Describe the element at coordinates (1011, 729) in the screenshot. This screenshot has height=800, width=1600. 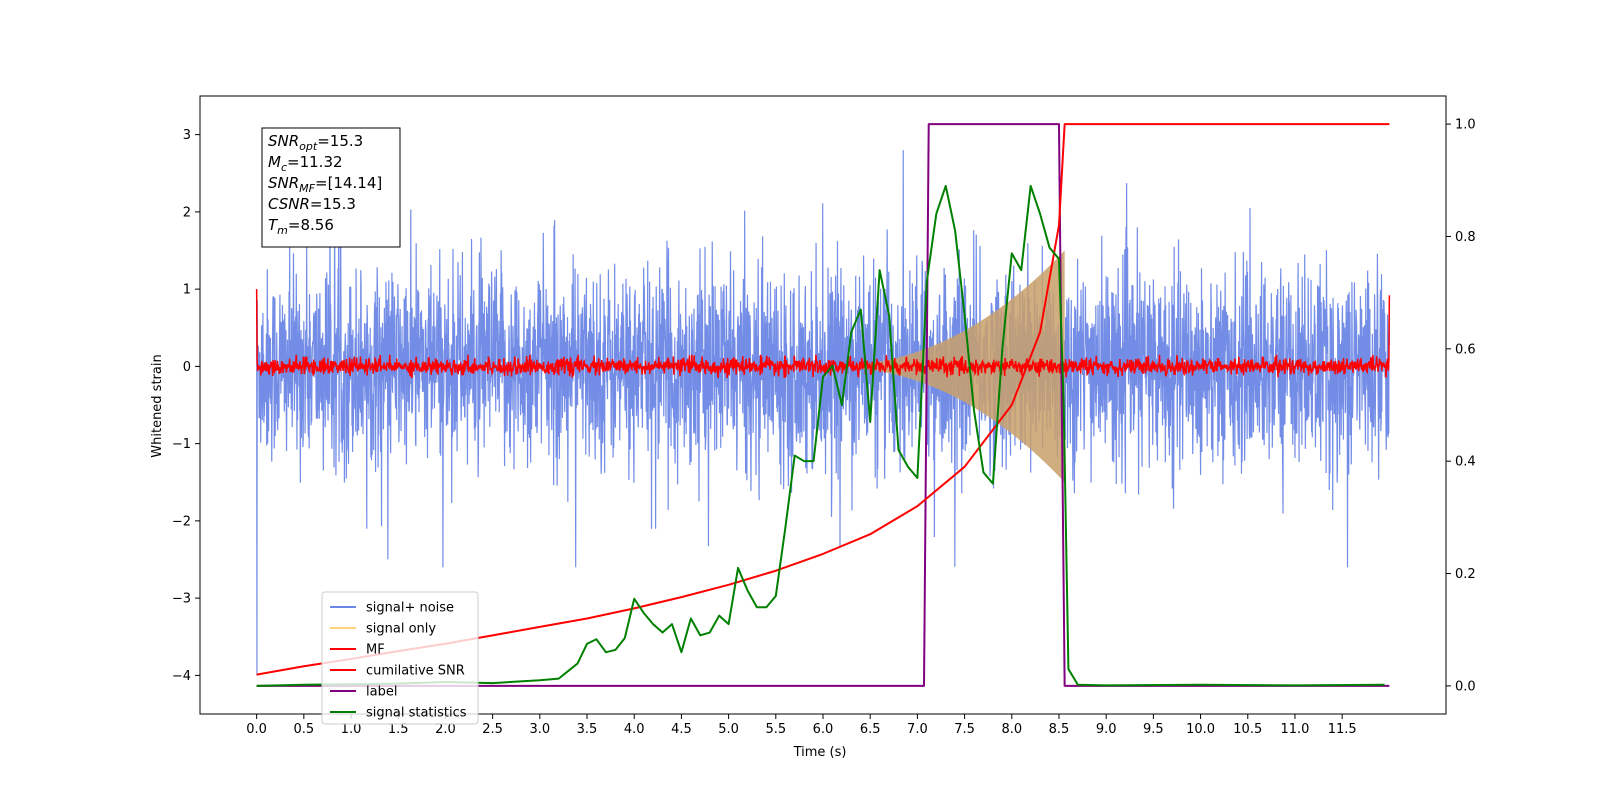
I see `x-tick-label: 8.0` at that location.